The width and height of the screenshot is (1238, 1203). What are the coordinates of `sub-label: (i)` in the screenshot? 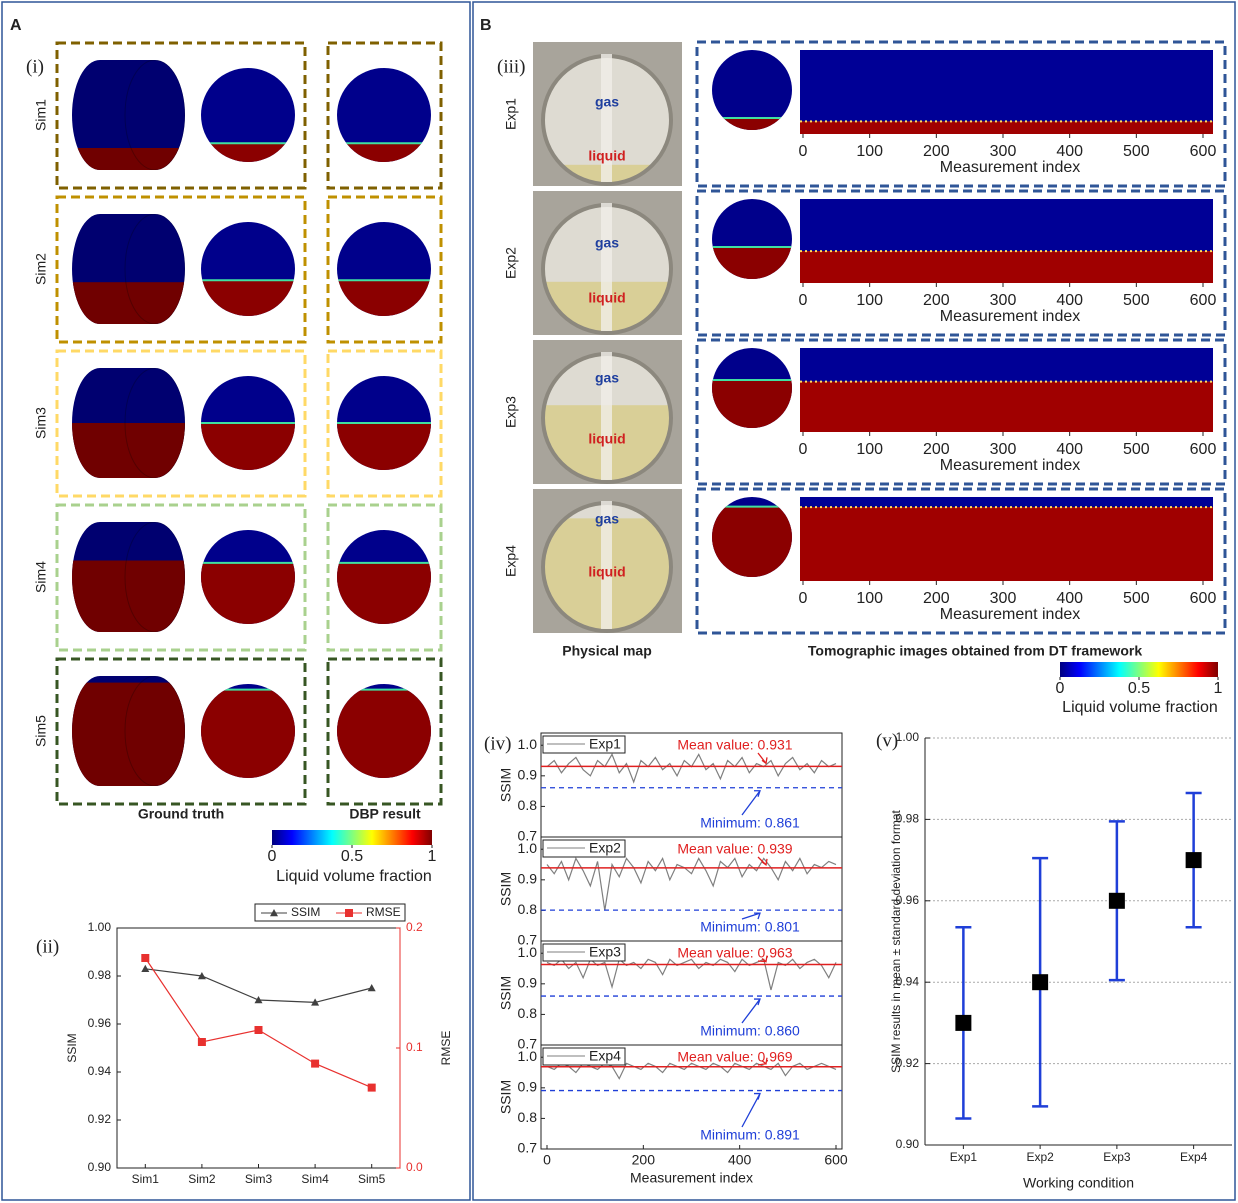 It's located at (35, 66).